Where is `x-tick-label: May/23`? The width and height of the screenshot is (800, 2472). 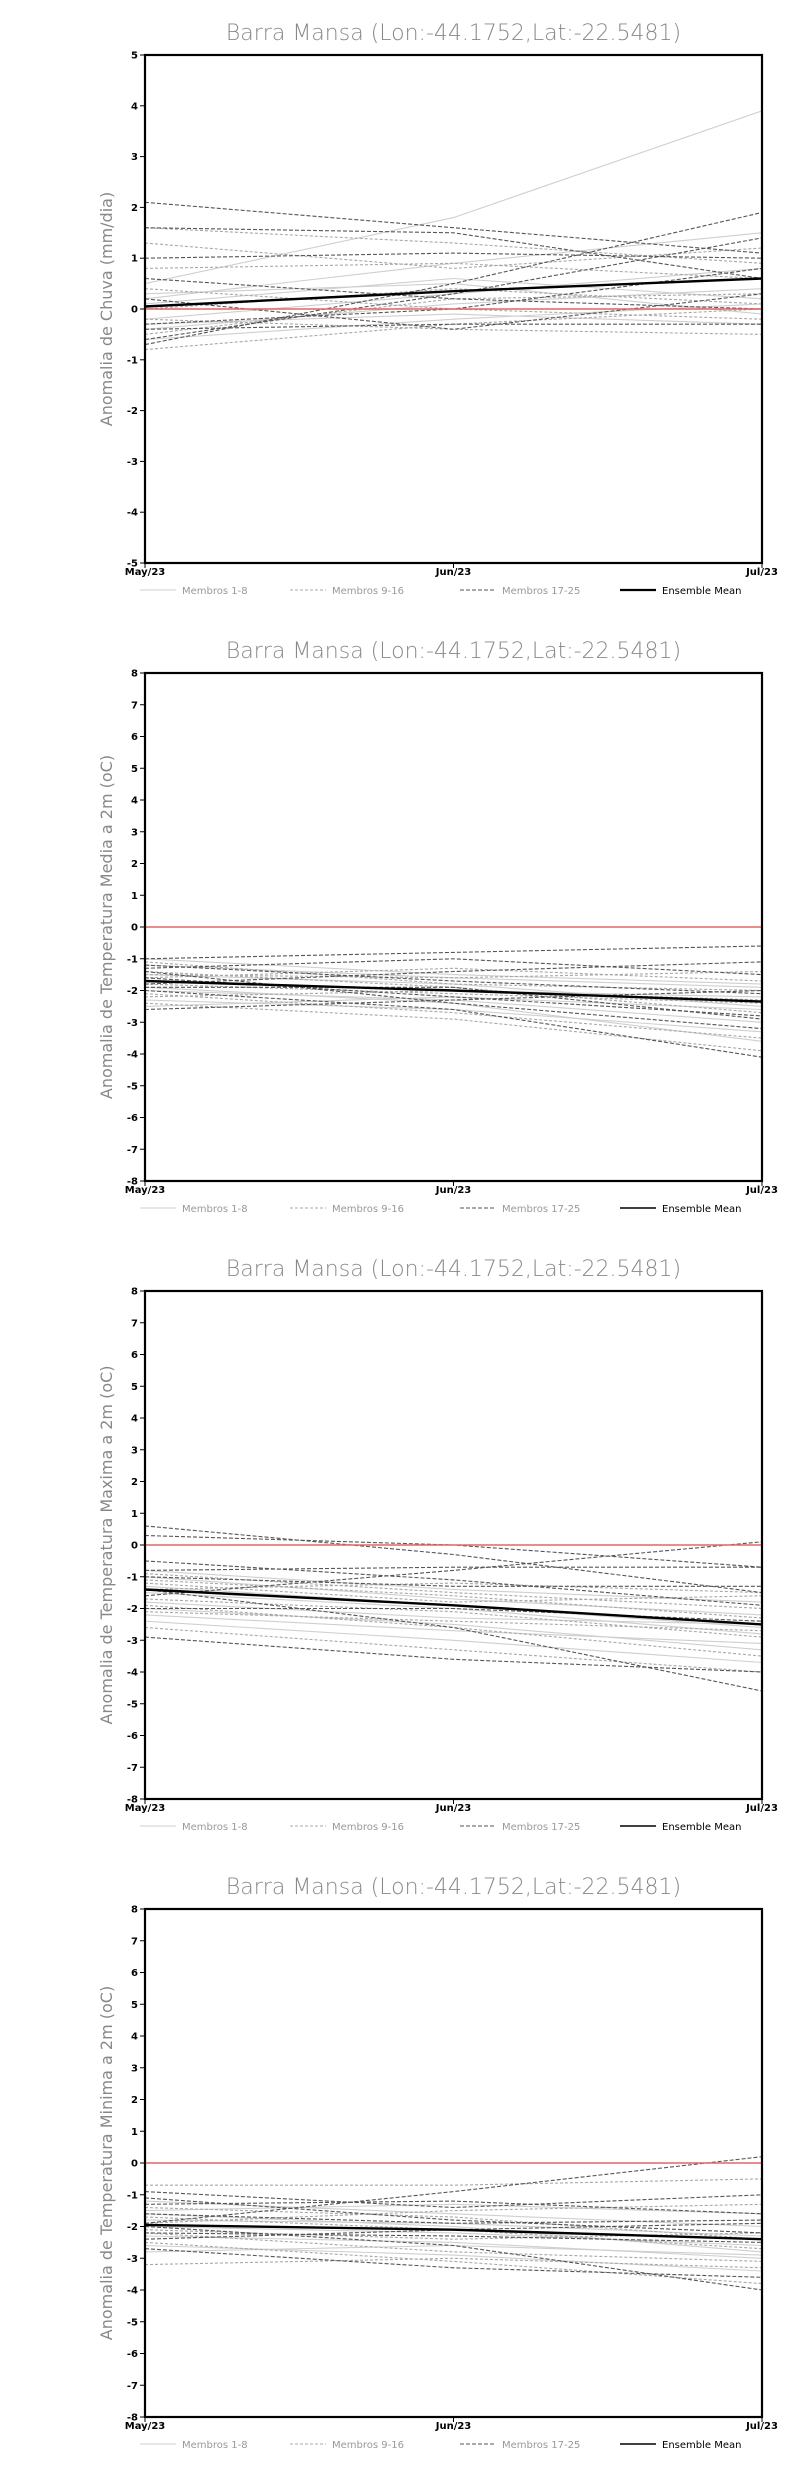
x-tick-label: May/23 is located at coordinates (145, 1190).